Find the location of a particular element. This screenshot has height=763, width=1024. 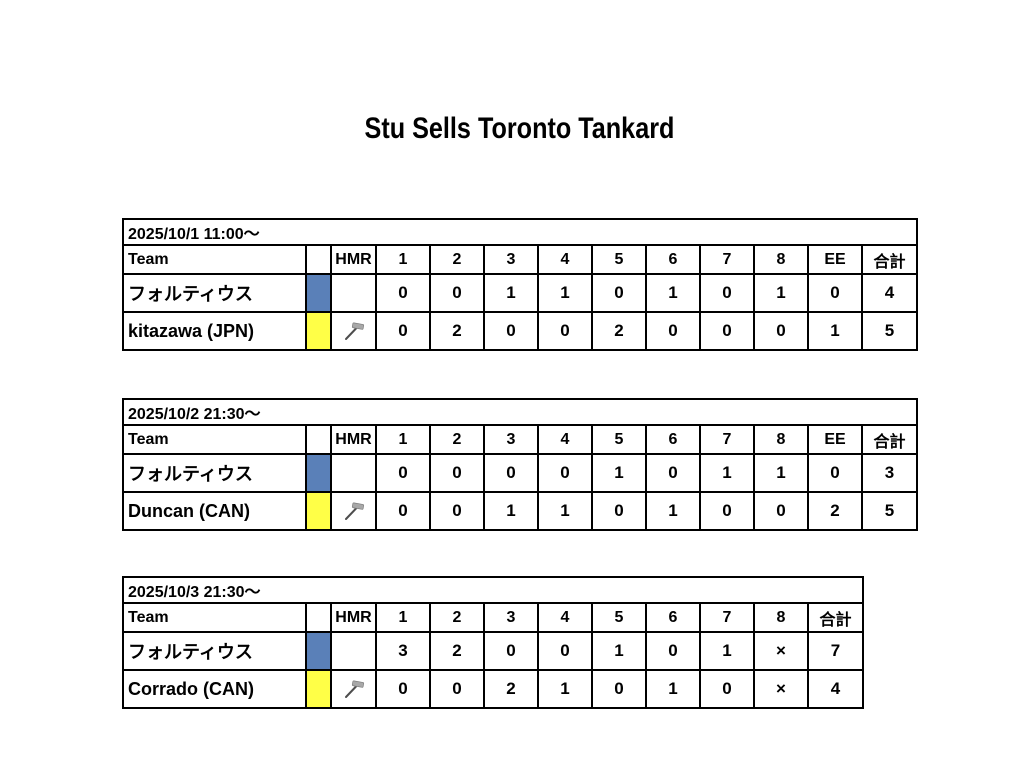

table-header-row: Team HMR 1 2 3 4 5 6 7 8 EE 合計 is located at coordinates (520, 439).